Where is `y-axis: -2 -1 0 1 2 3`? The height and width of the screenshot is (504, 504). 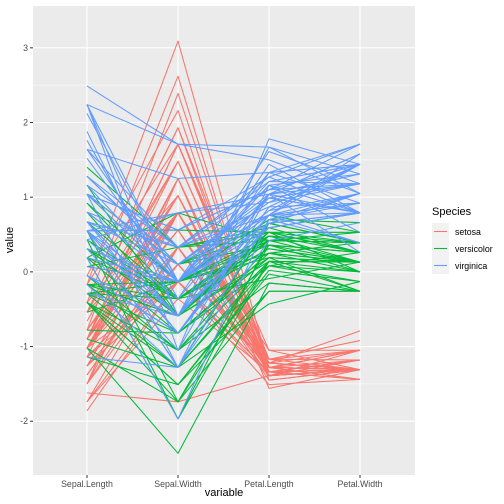
y-axis: -2 -1 0 1 2 3 is located at coordinates (26, 234).